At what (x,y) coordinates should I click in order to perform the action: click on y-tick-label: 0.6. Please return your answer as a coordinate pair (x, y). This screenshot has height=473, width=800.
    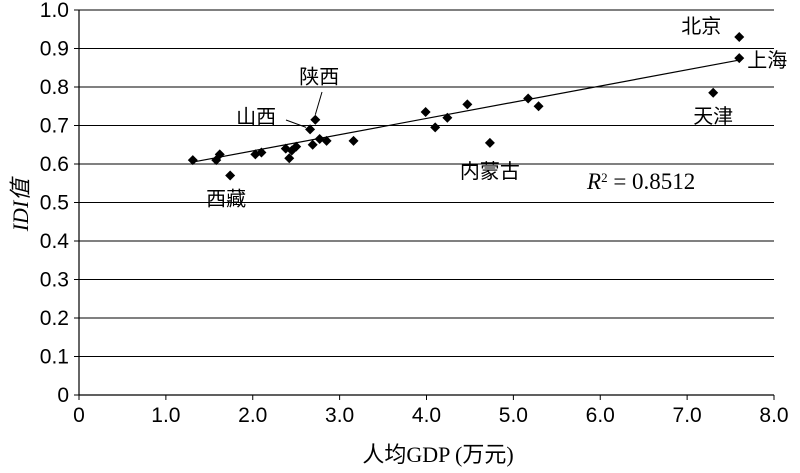
    Looking at the image, I should click on (54, 164).